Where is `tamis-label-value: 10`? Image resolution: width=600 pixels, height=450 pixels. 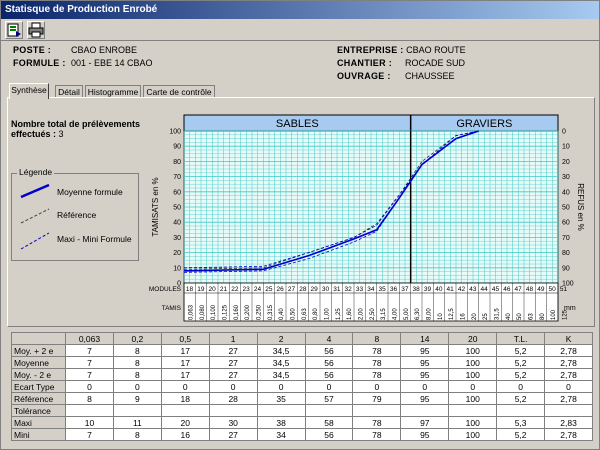
tamis-label-value: 10 is located at coordinates (441, 316).